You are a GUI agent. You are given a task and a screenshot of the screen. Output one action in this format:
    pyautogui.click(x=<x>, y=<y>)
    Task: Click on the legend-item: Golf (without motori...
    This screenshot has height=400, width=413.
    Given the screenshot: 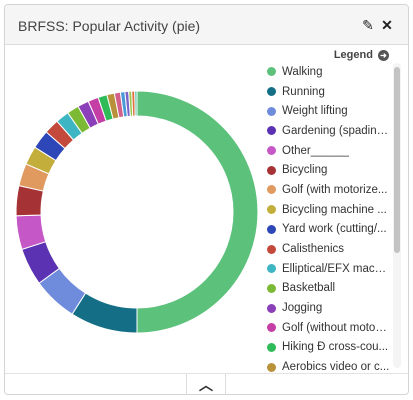 What is the action you would take?
    pyautogui.click(x=329, y=328)
    